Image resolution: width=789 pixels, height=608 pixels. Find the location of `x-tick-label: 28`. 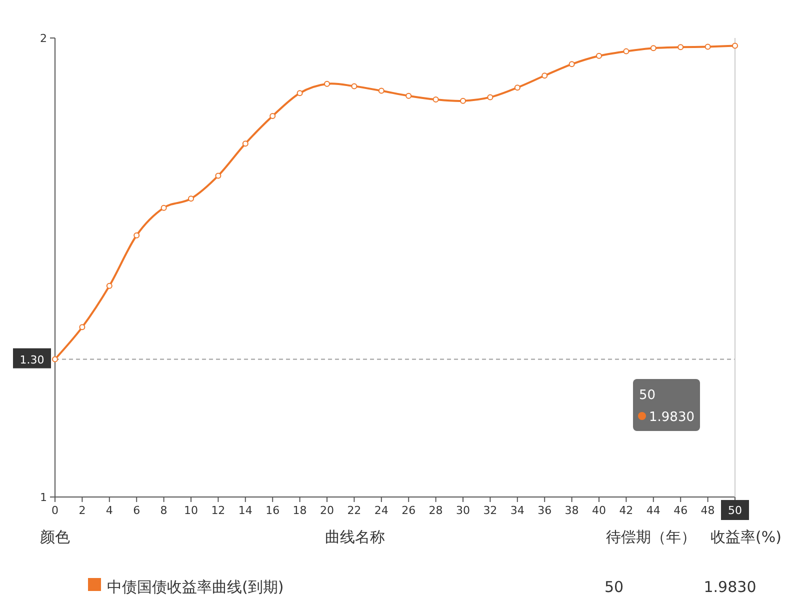

x-tick-label: 28 is located at coordinates (435, 510).